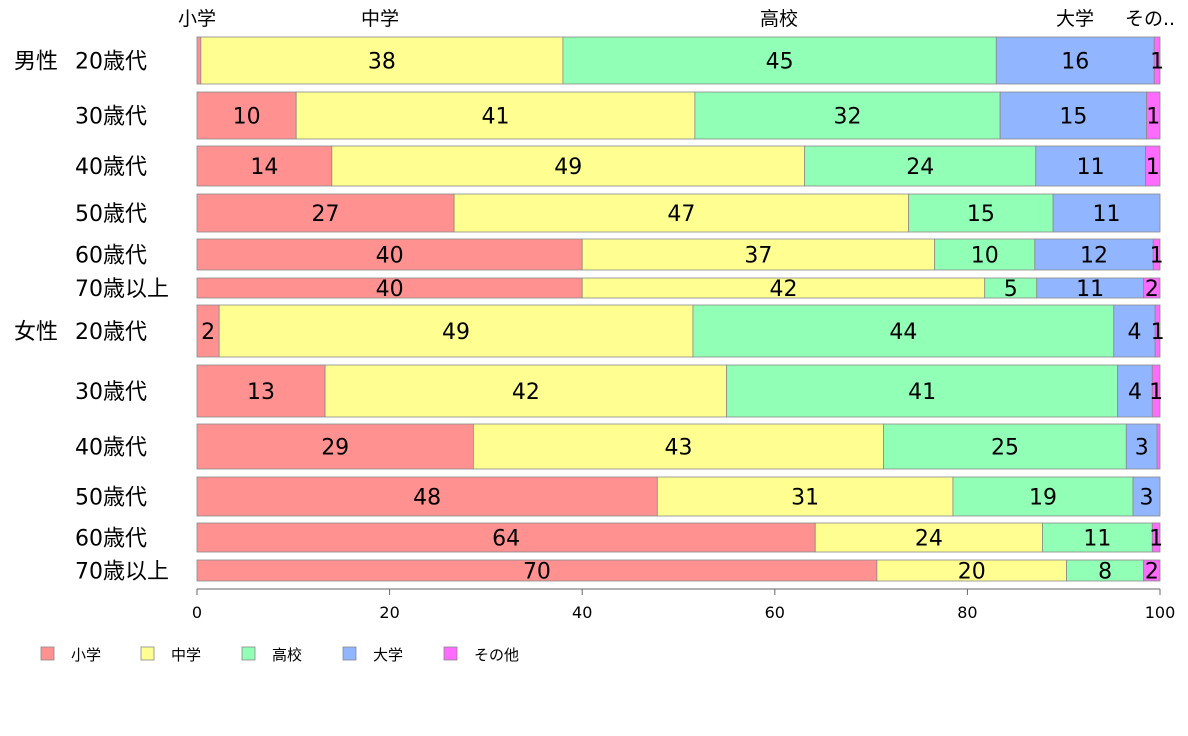 This screenshot has height=736, width=1188. Describe the element at coordinates (1150, 19) in the screenshot. I see `top-category-label: その..` at that location.